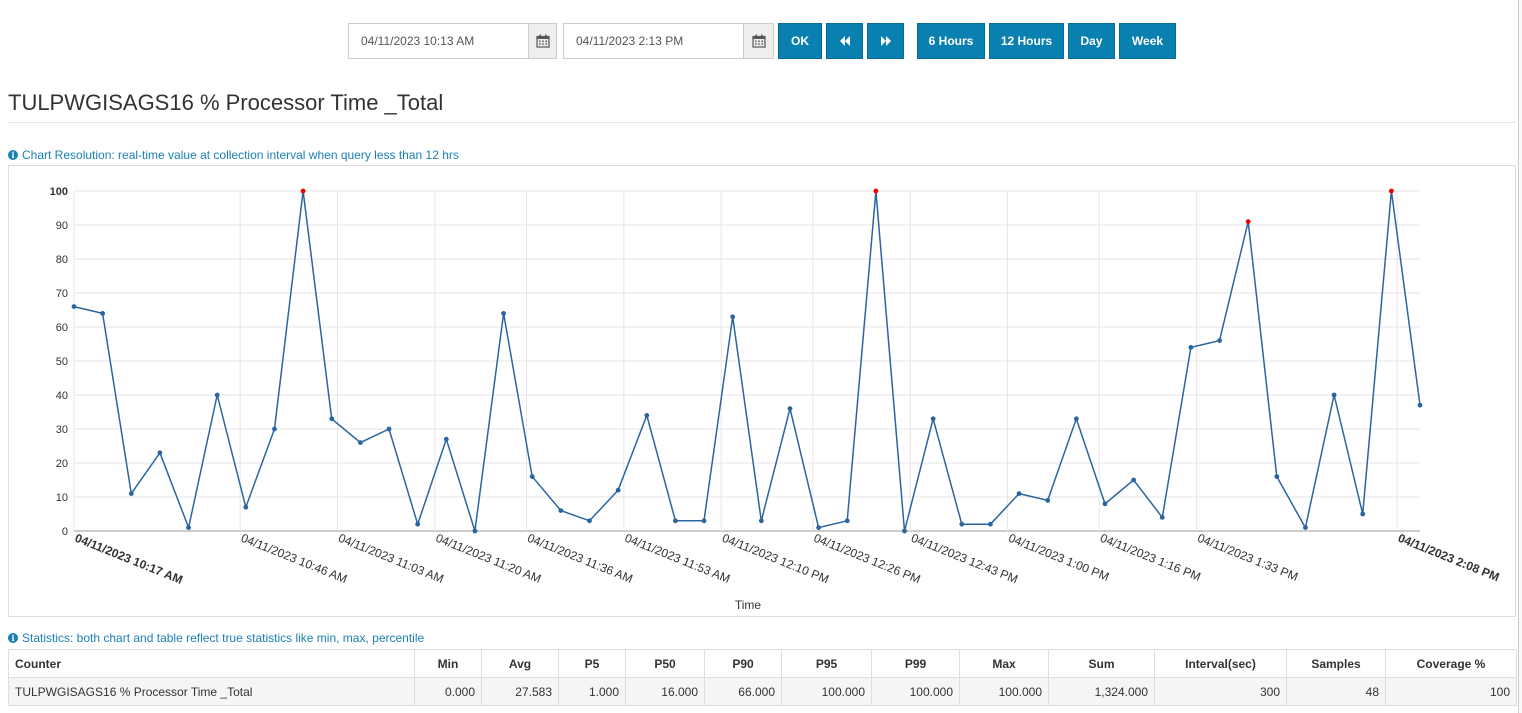  Describe the element at coordinates (915, 663) in the screenshot. I see `column-header-p99: P99` at that location.